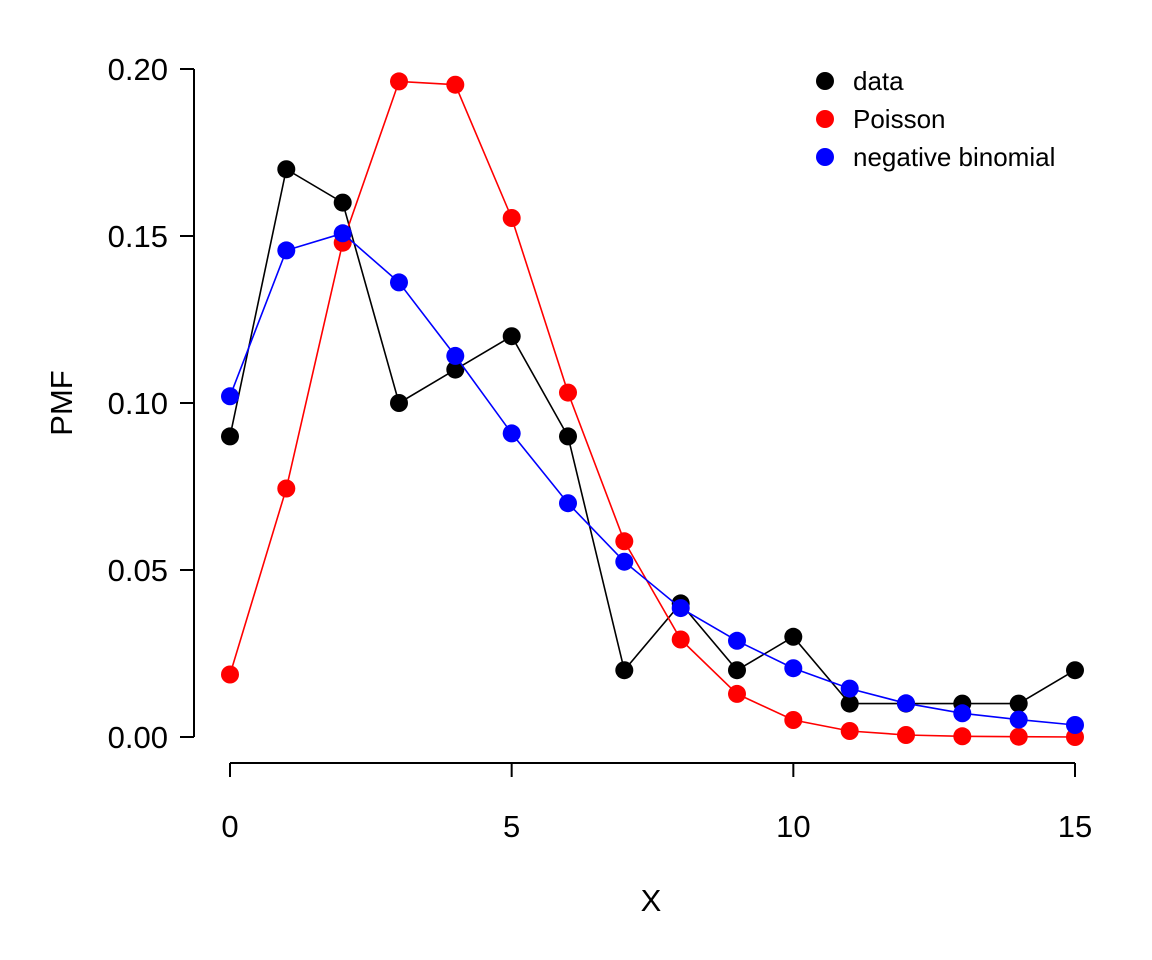 This screenshot has height=960, width=1152. I want to click on y-tick-label: 0.05, so click(138, 570).